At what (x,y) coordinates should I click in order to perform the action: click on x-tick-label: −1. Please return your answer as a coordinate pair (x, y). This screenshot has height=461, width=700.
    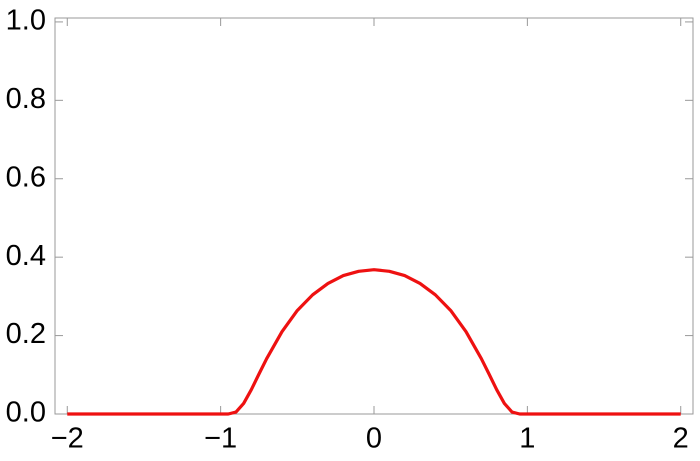
    Looking at the image, I should click on (220, 439).